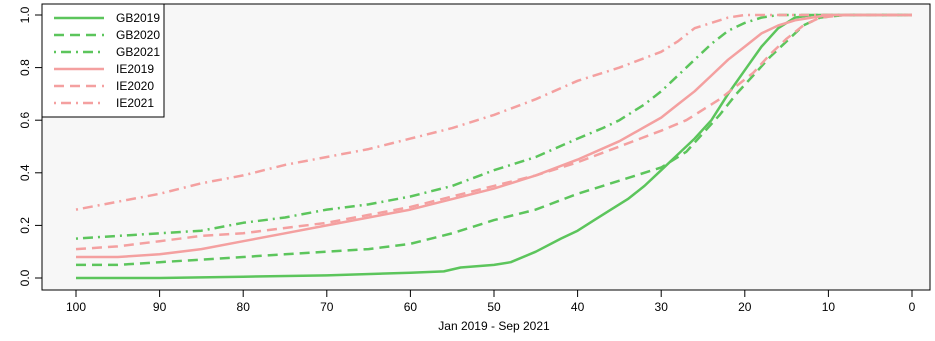  What do you see at coordinates (912, 307) in the screenshot?
I see `x-tick-label: 0` at bounding box center [912, 307].